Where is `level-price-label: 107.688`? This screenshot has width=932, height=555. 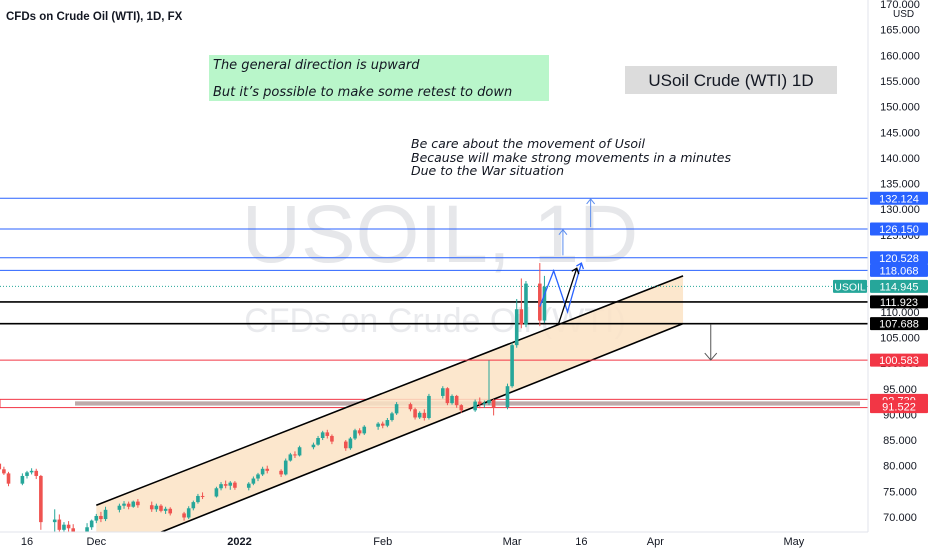 level-price-label: 107.688 is located at coordinates (899, 325).